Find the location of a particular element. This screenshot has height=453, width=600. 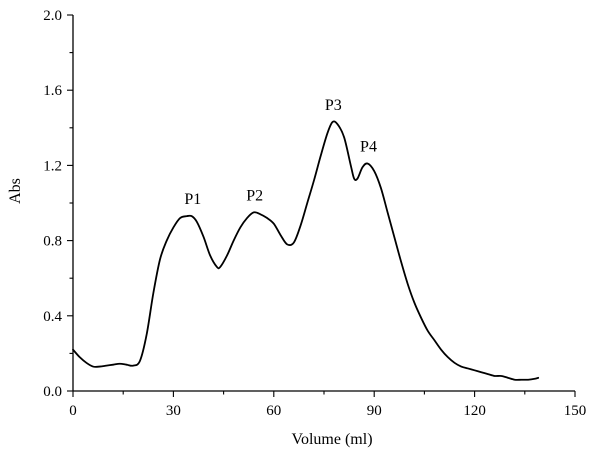

y-axis-title: Abs is located at coordinates (15, 191).